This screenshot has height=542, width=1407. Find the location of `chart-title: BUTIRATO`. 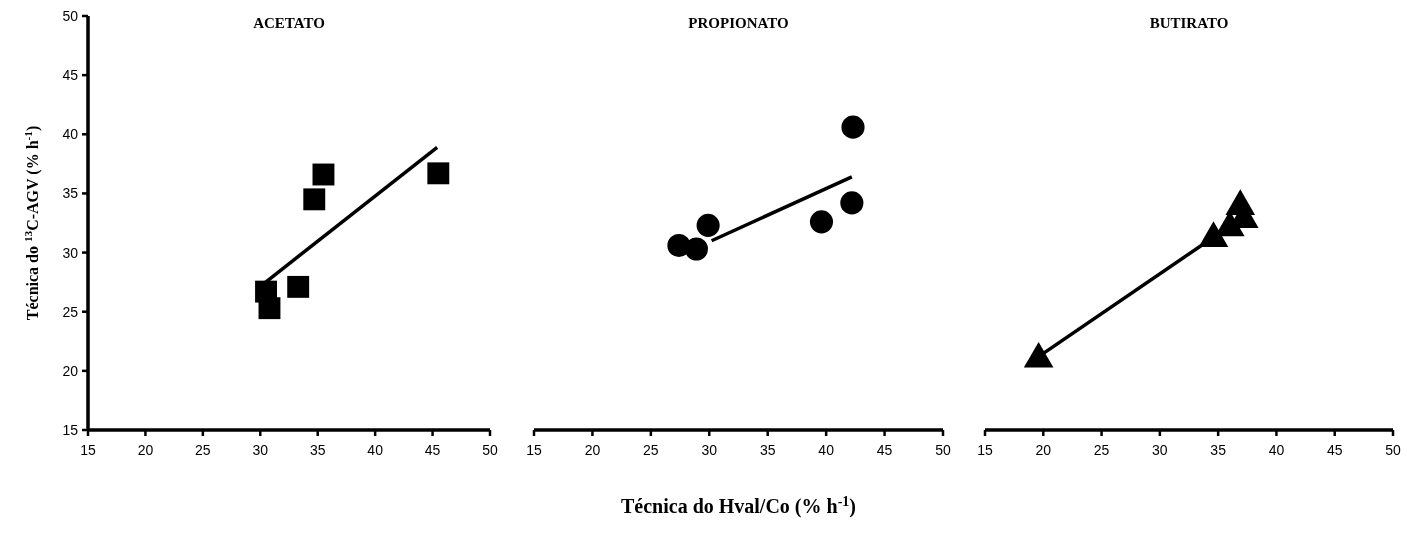

chart-title: BUTIRATO is located at coordinates (1189, 23).